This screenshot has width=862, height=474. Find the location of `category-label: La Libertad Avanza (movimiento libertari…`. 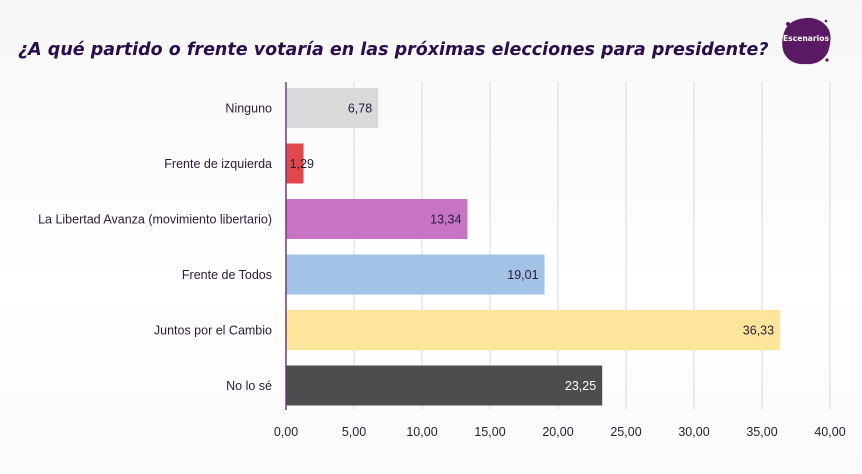

category-label: La Libertad Avanza (movimiento libertari… is located at coordinates (155, 220).